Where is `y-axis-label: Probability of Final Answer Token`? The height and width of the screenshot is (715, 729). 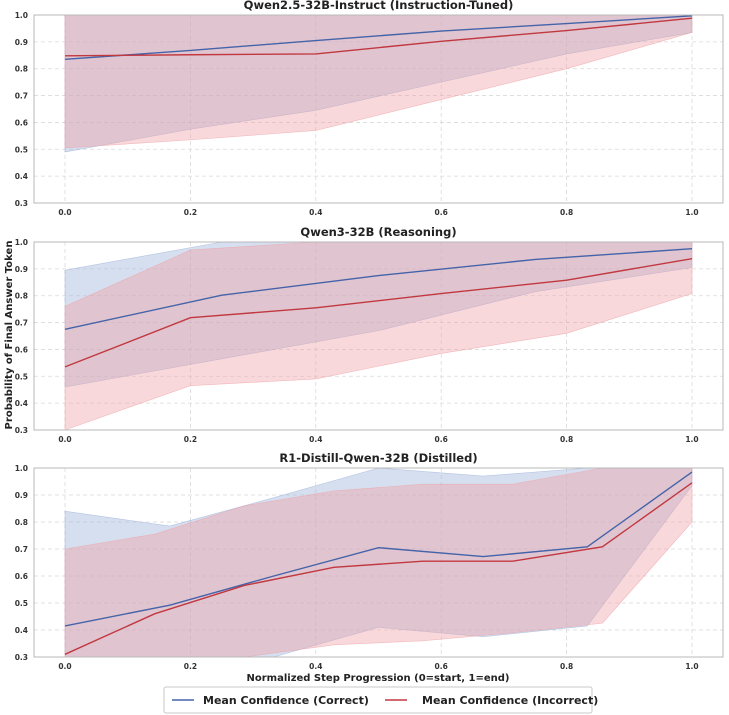 y-axis-label: Probability of Final Answer Token is located at coordinates (9, 335).